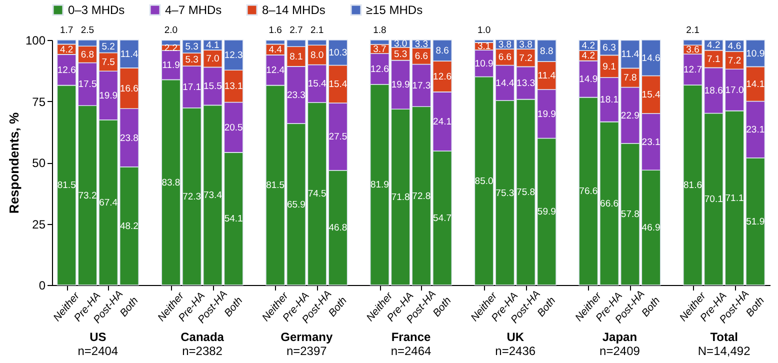  What do you see at coordinates (693, 50) in the screenshot?
I see `data-label: 3.6` at bounding box center [693, 50].